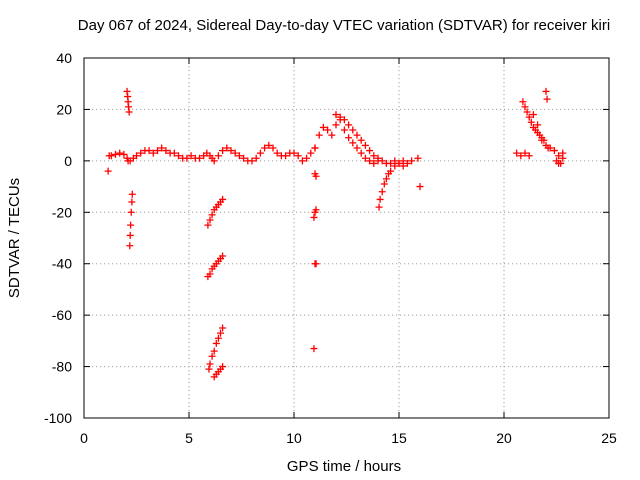 The height and width of the screenshot is (480, 640). I want to click on x-tick-label: 5, so click(189, 438).